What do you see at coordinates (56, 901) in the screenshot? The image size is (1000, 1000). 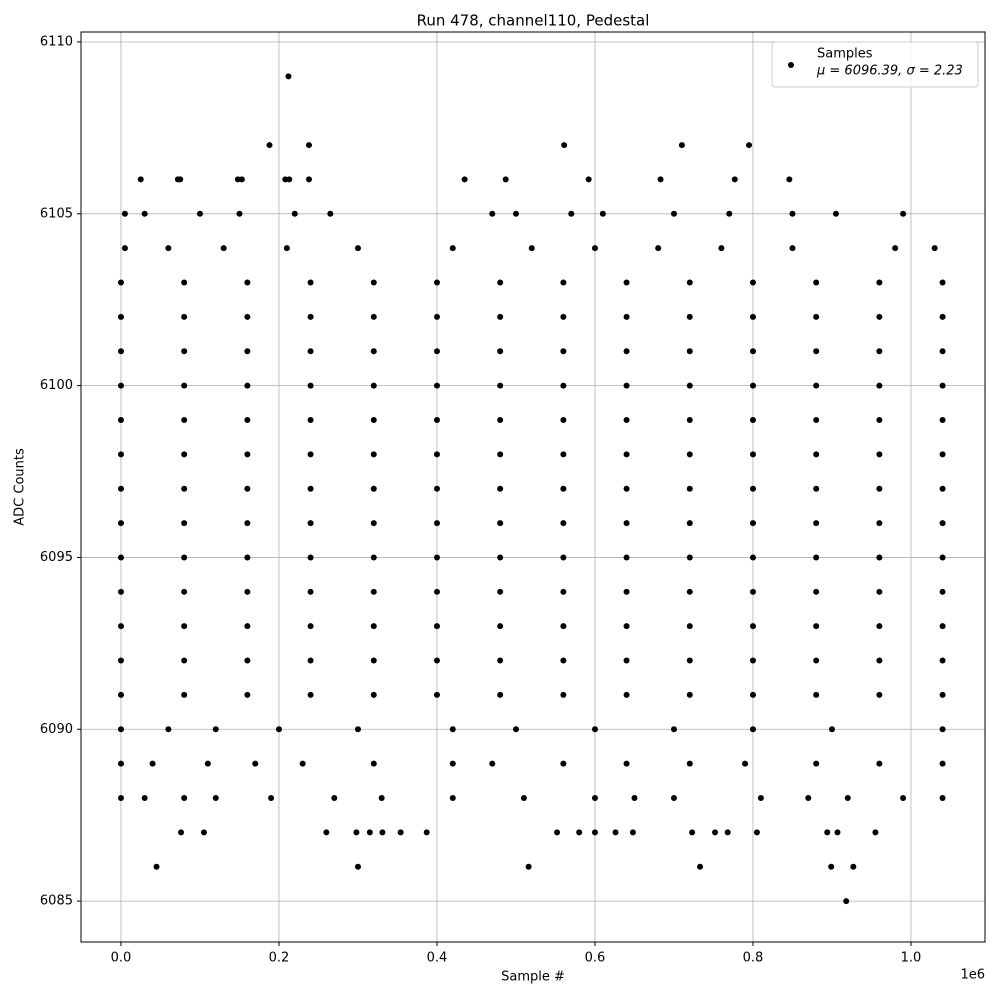 I see `y-tick-label: 6085` at bounding box center [56, 901].